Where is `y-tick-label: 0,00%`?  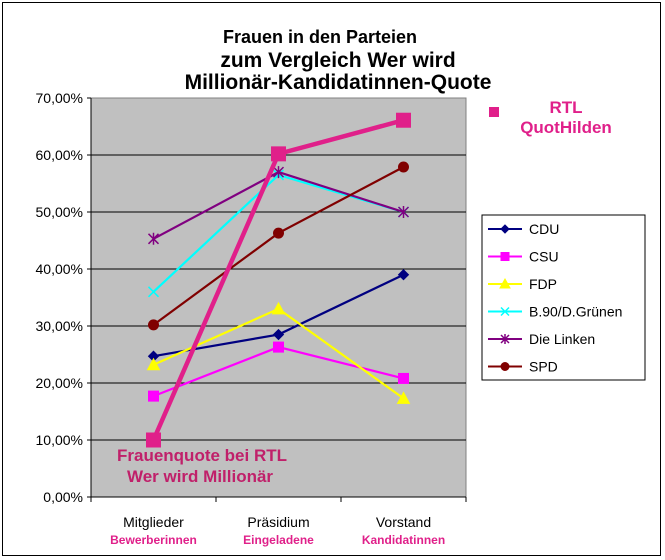 y-tick-label: 0,00% is located at coordinates (63, 497).